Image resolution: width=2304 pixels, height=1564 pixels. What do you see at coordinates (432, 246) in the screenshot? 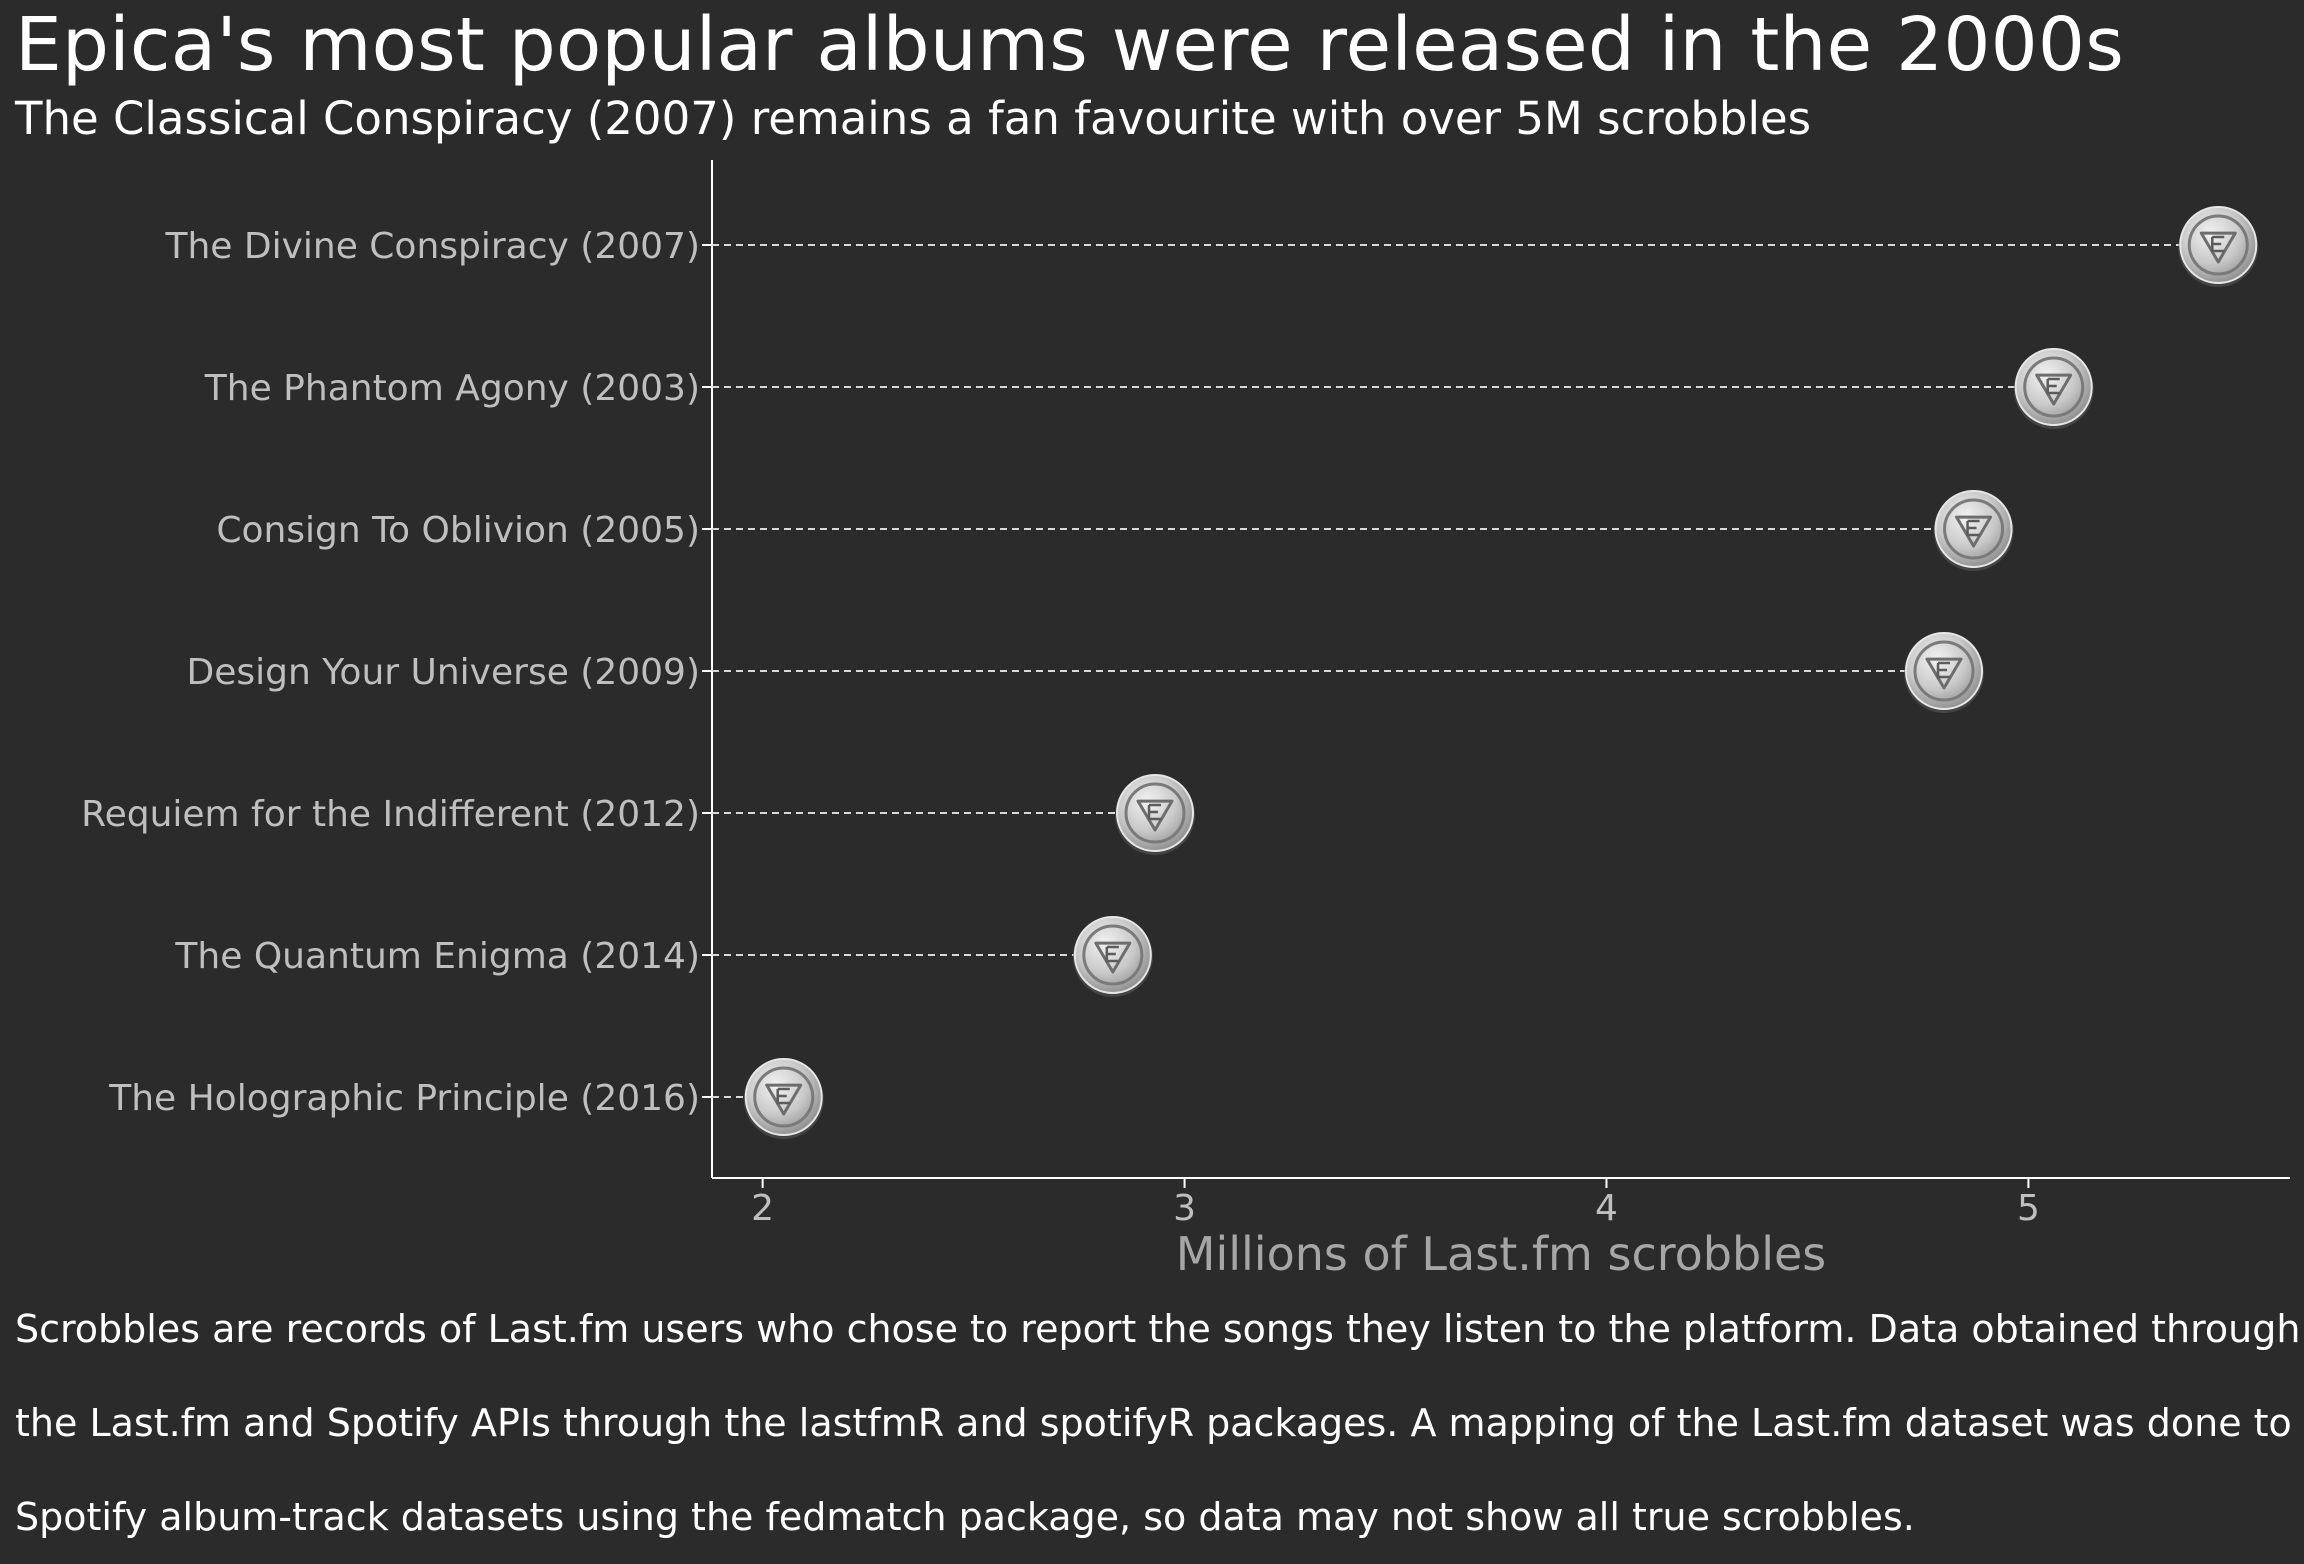
I see `y-tick-label: The Divine Conspiracy (2007)` at bounding box center [432, 246].